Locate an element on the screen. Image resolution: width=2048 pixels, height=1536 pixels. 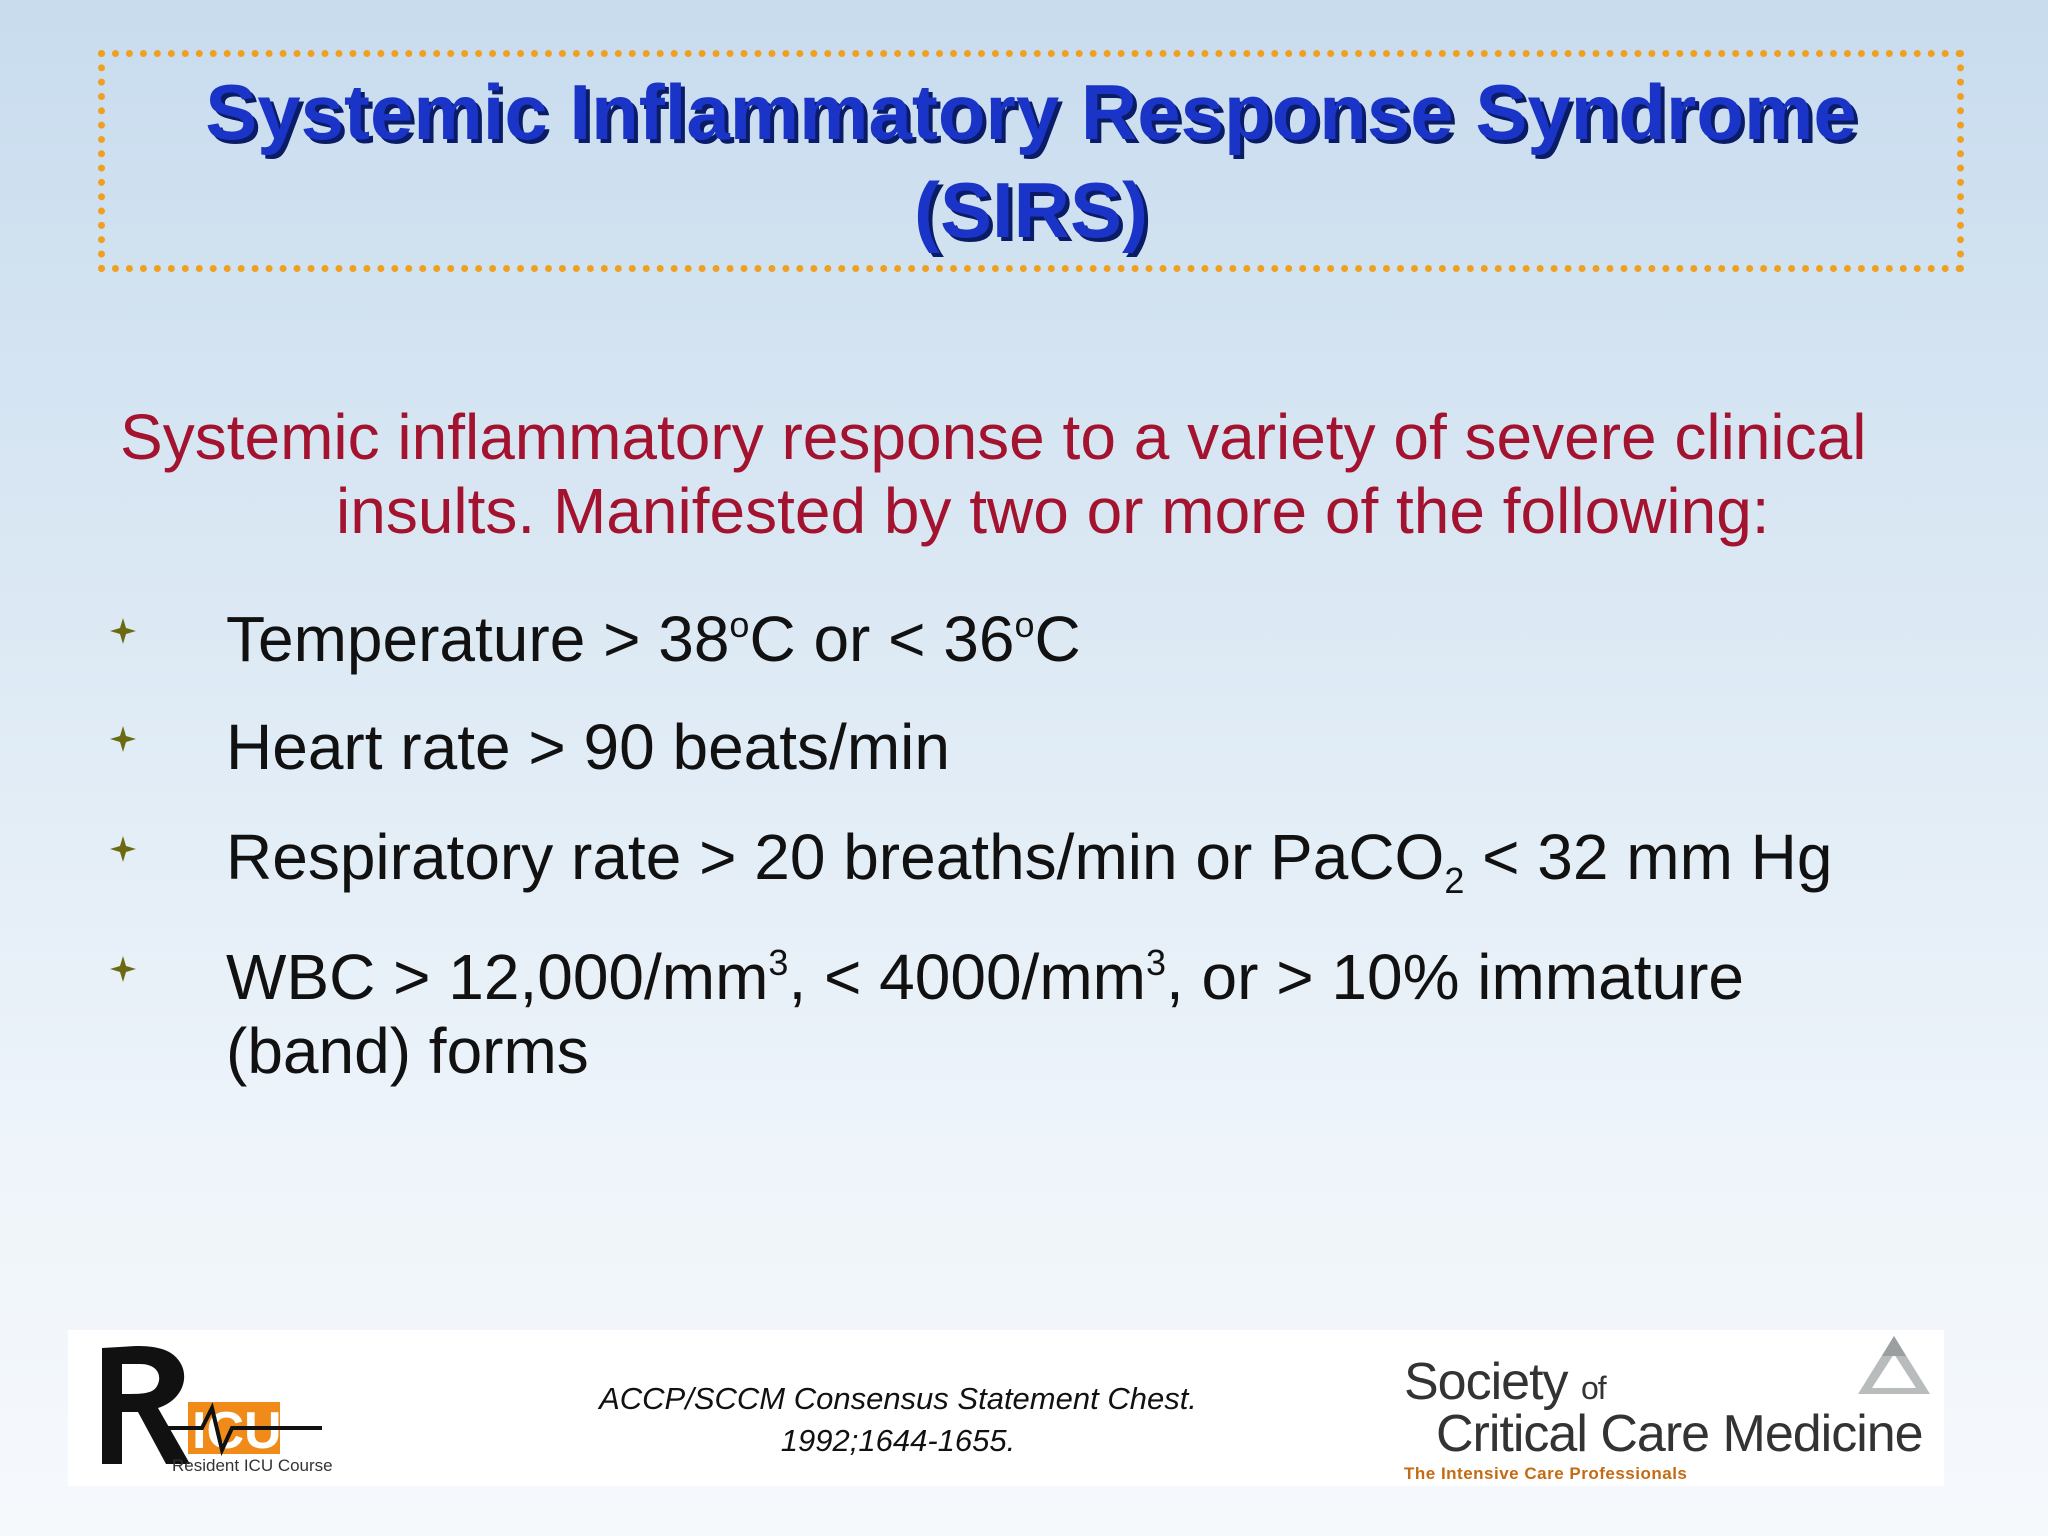
svg-text: ICU is located at coordinates (237, 1431).